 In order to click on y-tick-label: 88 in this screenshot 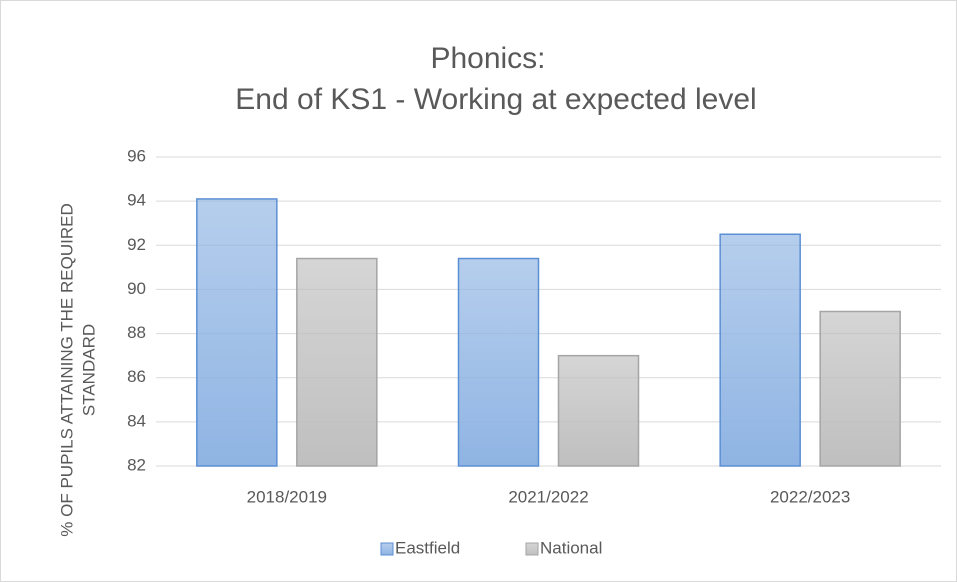, I will do `click(136, 332)`.